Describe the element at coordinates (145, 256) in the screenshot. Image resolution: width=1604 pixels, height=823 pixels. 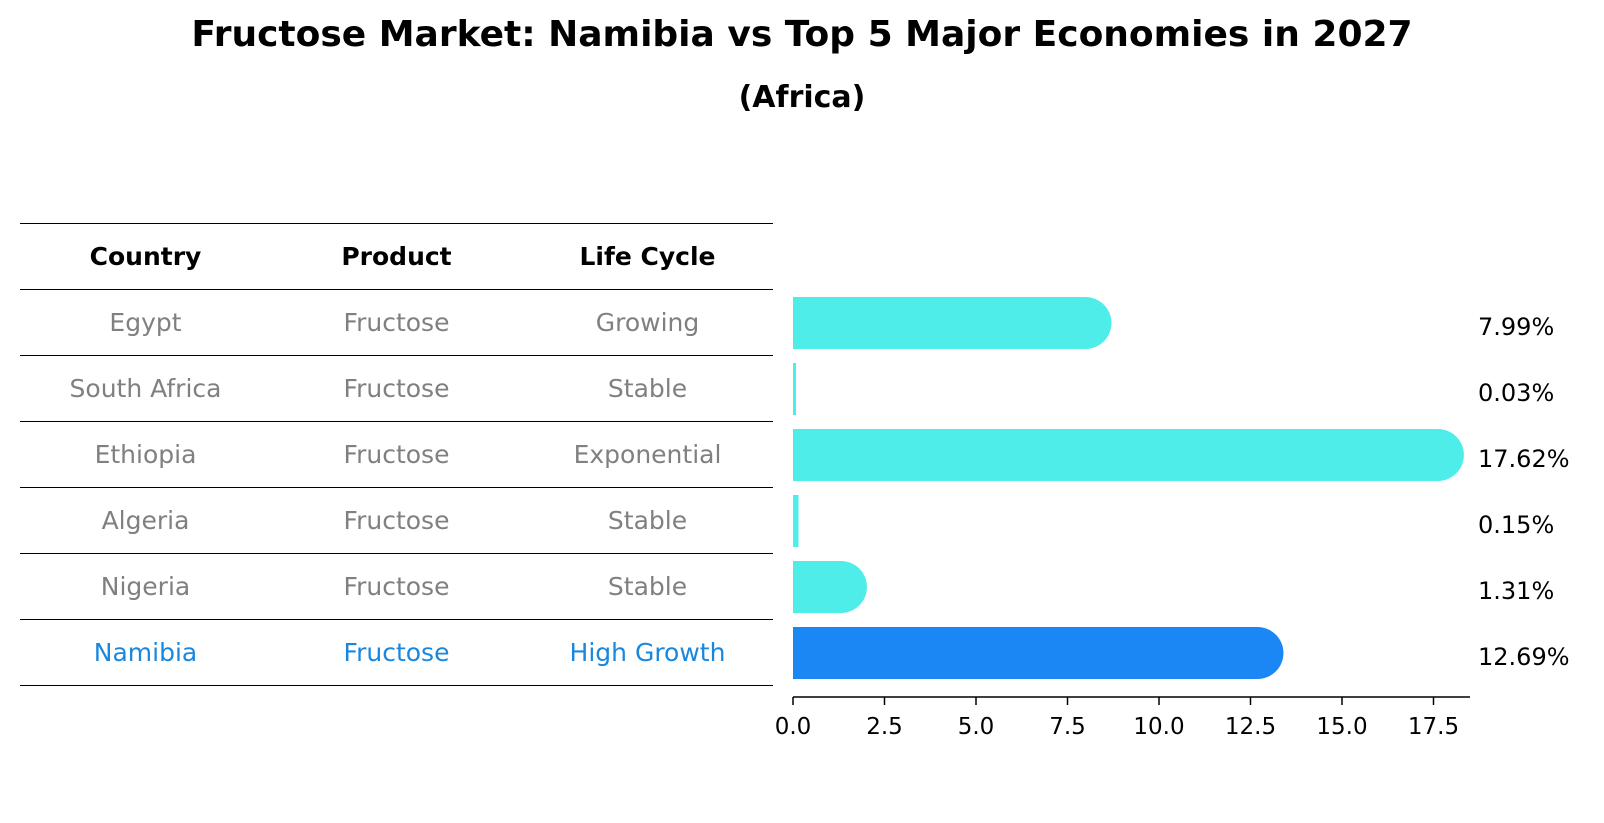
I see `header-country: Country` at that location.